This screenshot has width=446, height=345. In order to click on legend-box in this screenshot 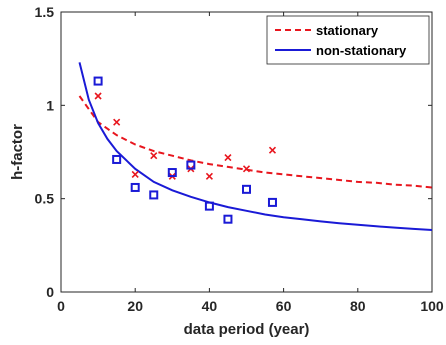, I will do `click(348, 40)`.